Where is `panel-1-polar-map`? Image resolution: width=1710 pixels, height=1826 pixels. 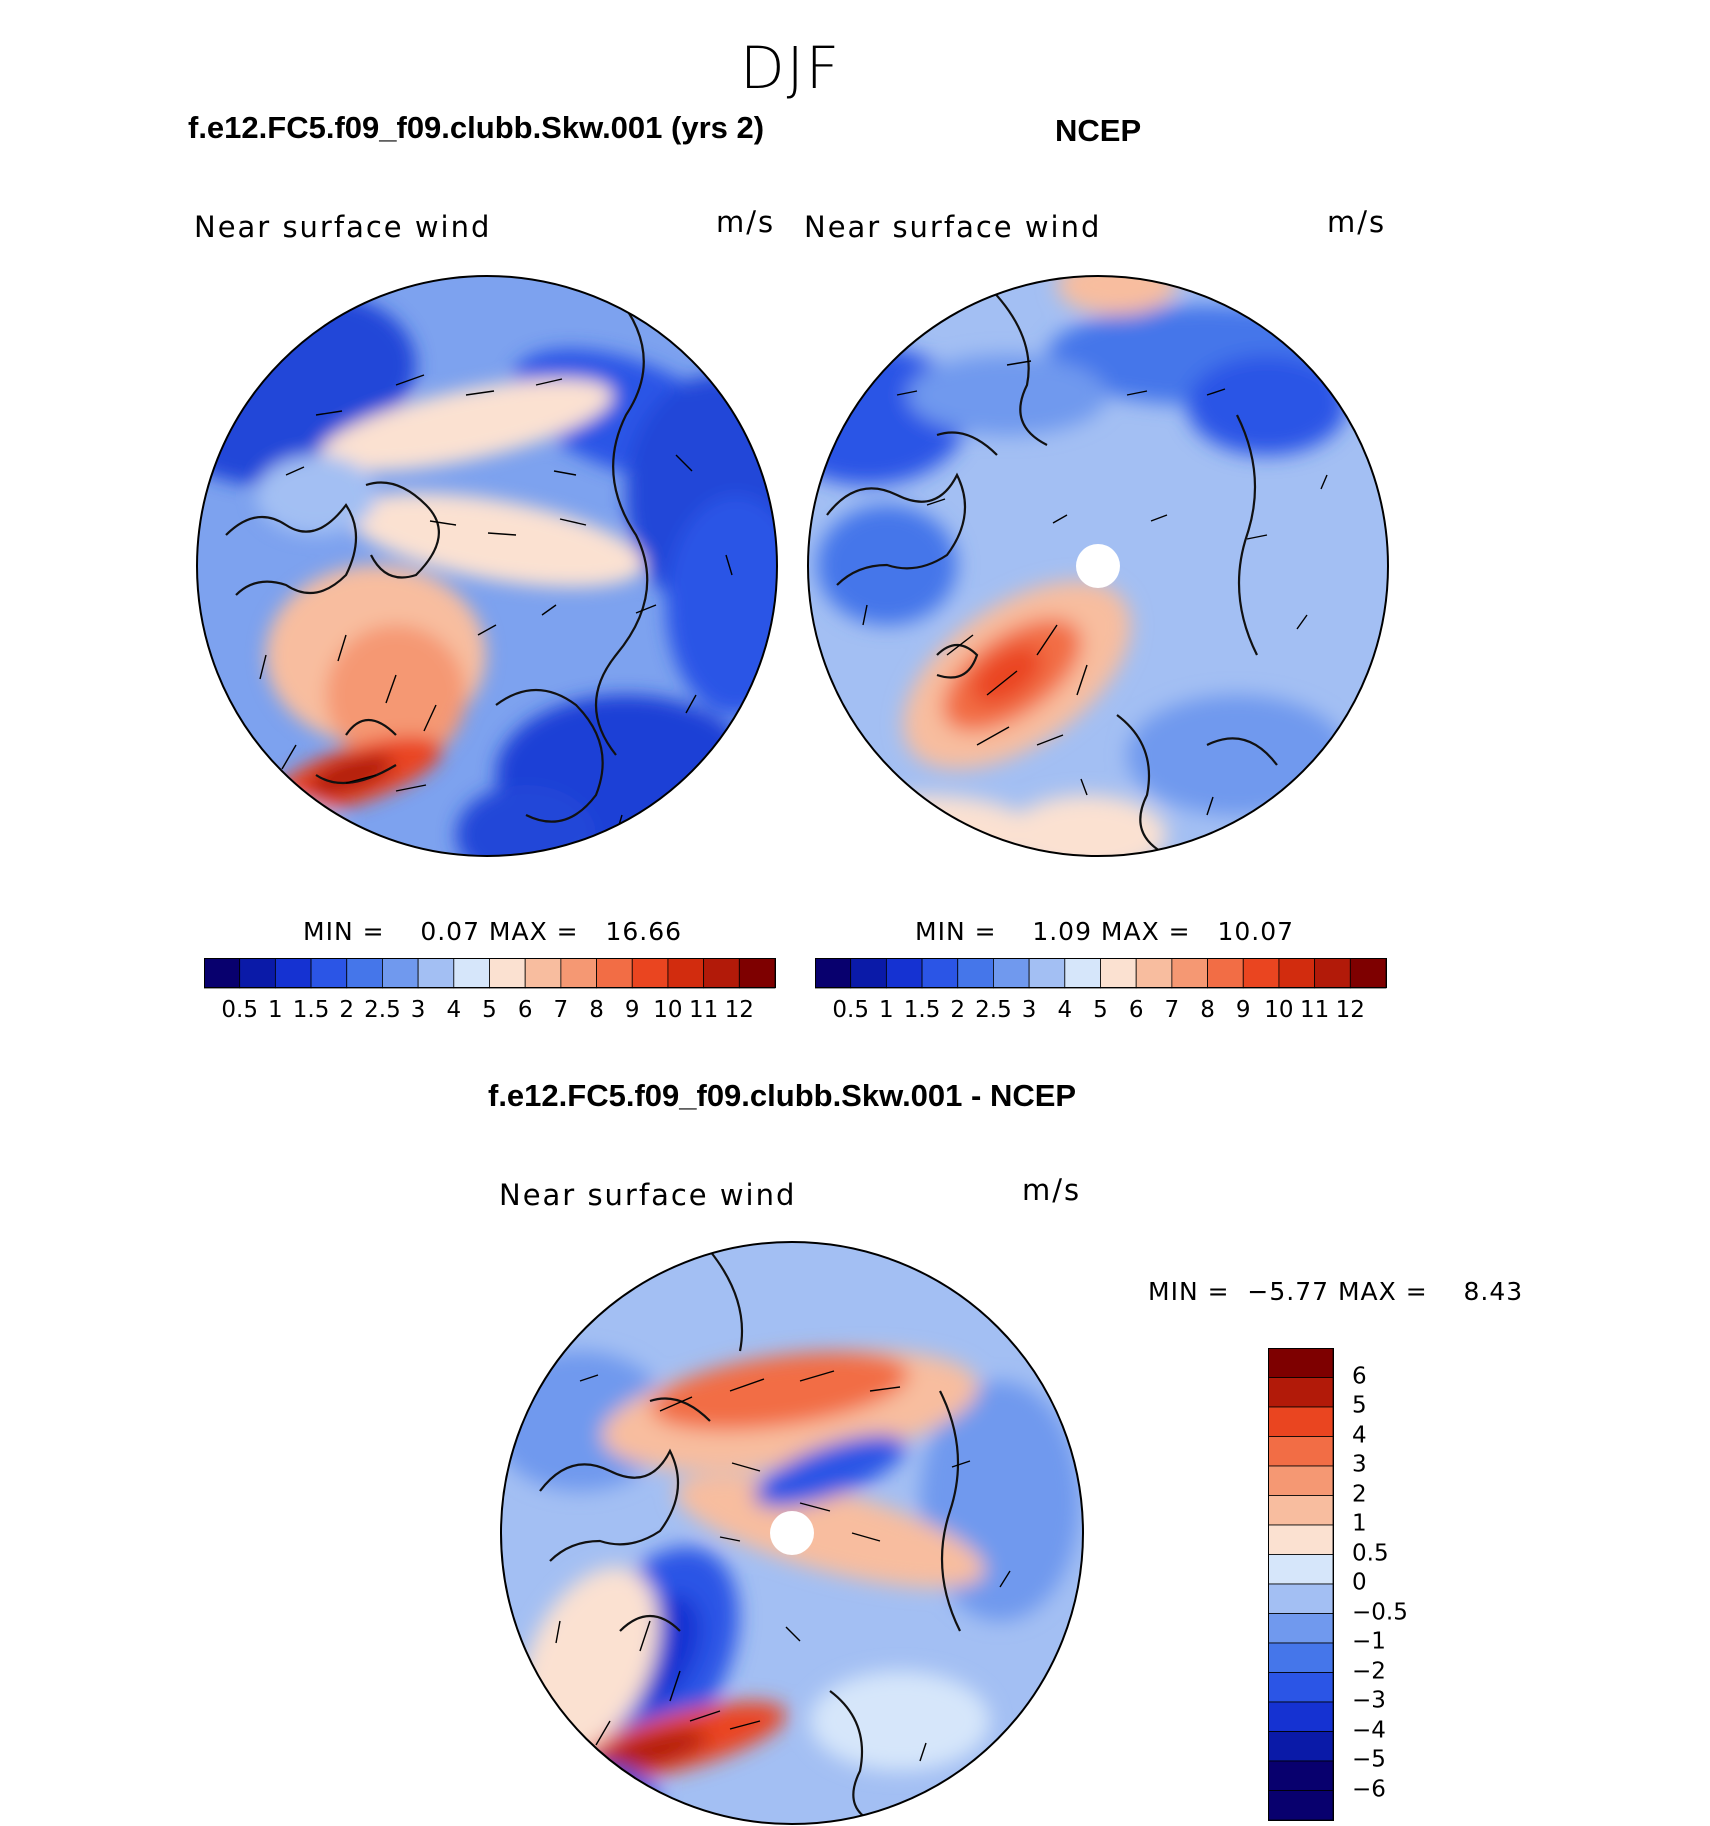 panel-1-polar-map is located at coordinates (487, 566).